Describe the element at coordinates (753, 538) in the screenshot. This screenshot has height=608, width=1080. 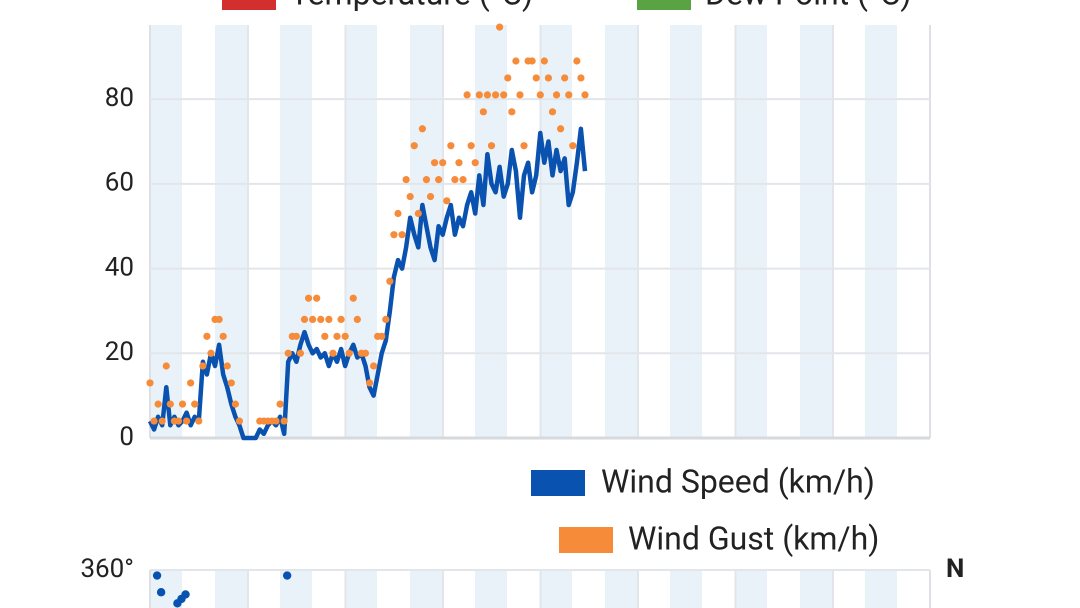
I see `legend-label: Wind Gust (km/h)` at that location.